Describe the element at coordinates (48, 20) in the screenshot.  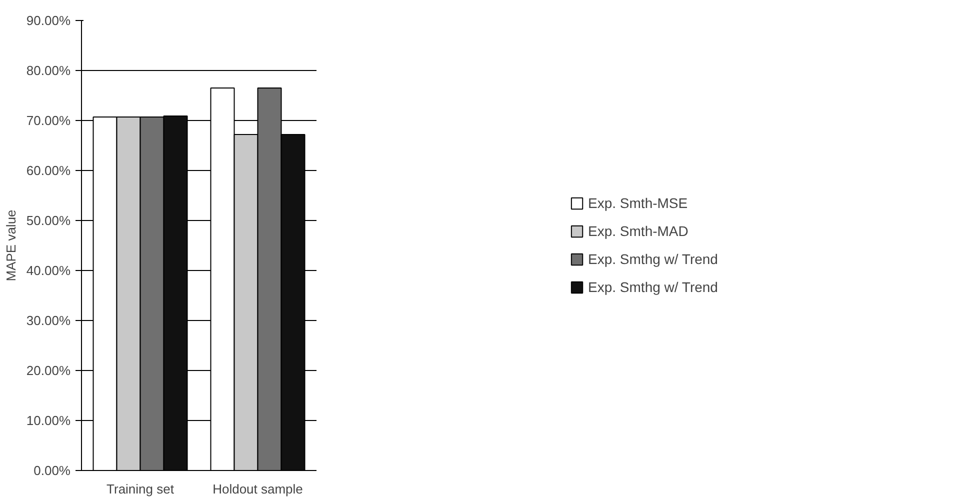
I see `y-tick-label: 90.00%` at that location.